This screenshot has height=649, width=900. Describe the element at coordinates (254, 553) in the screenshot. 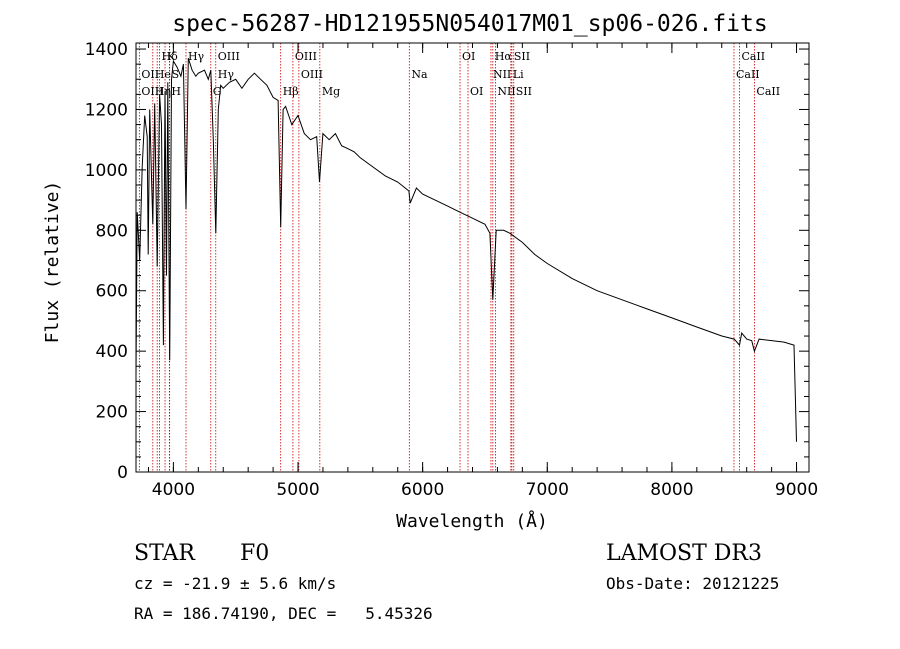

I see `spectral-subclass: F0` at that location.